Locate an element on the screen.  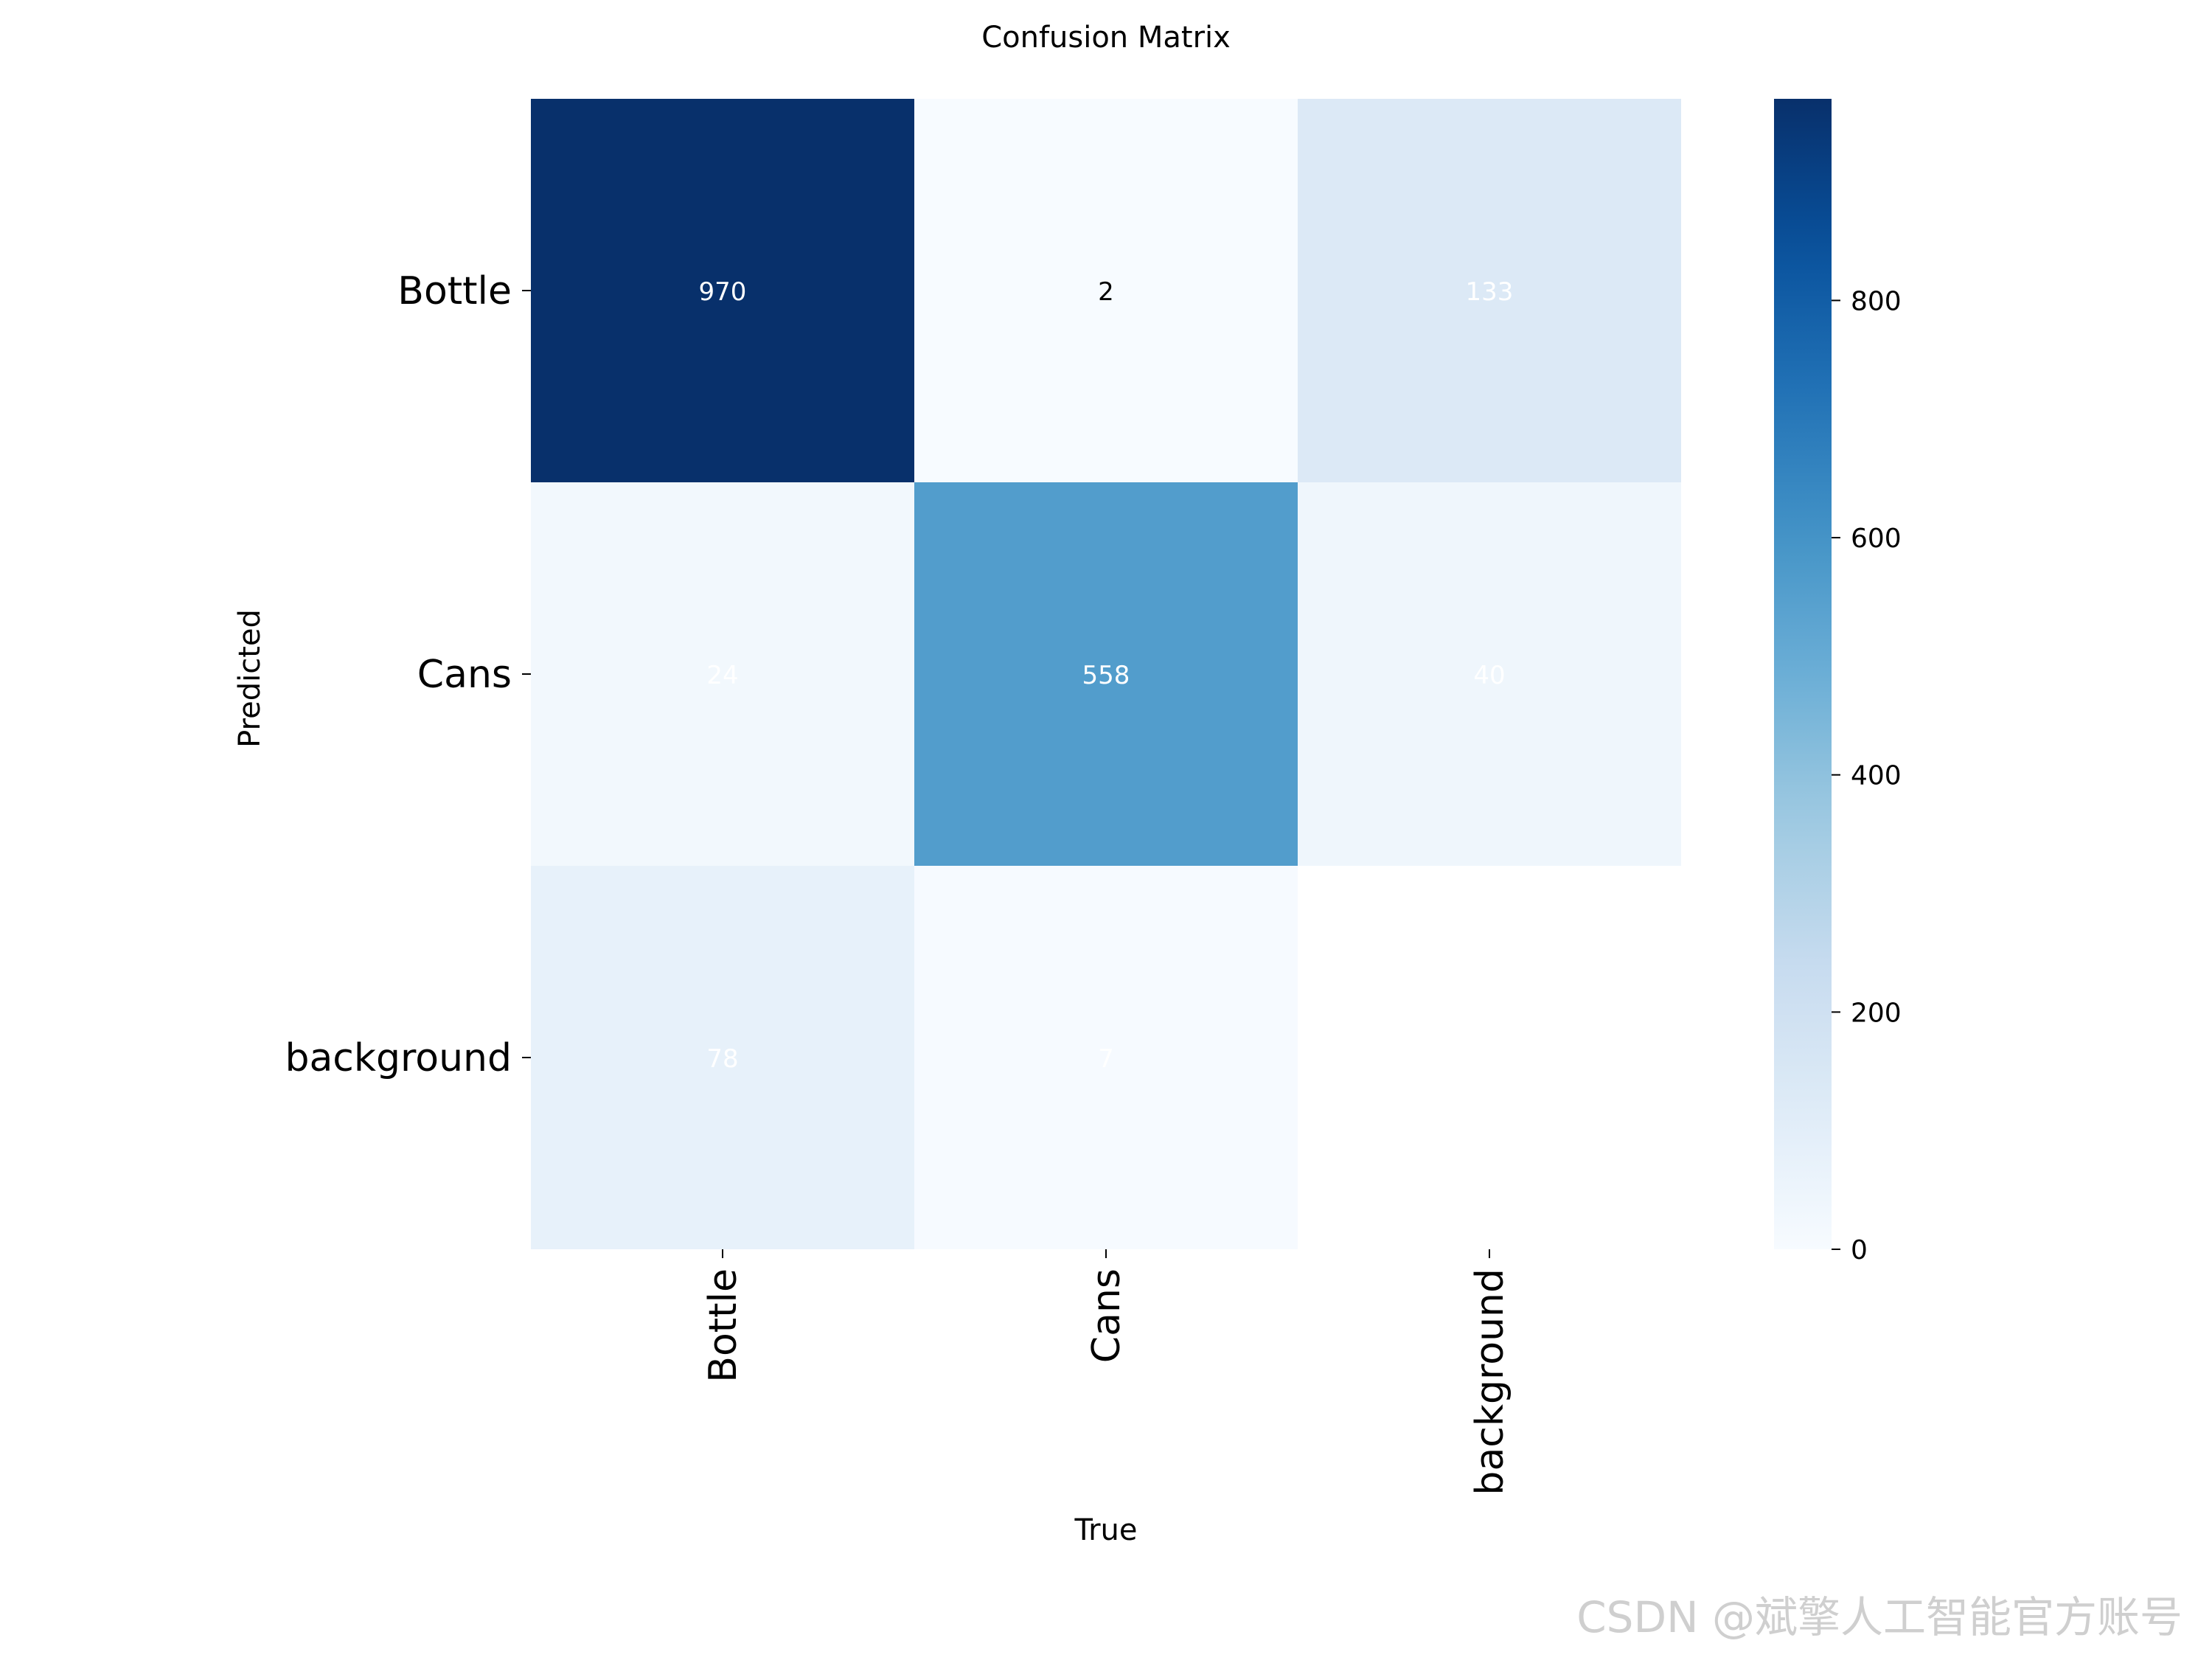
watermark: CSDN @斌擎人工智能官方账号 is located at coordinates (1879, 1617).